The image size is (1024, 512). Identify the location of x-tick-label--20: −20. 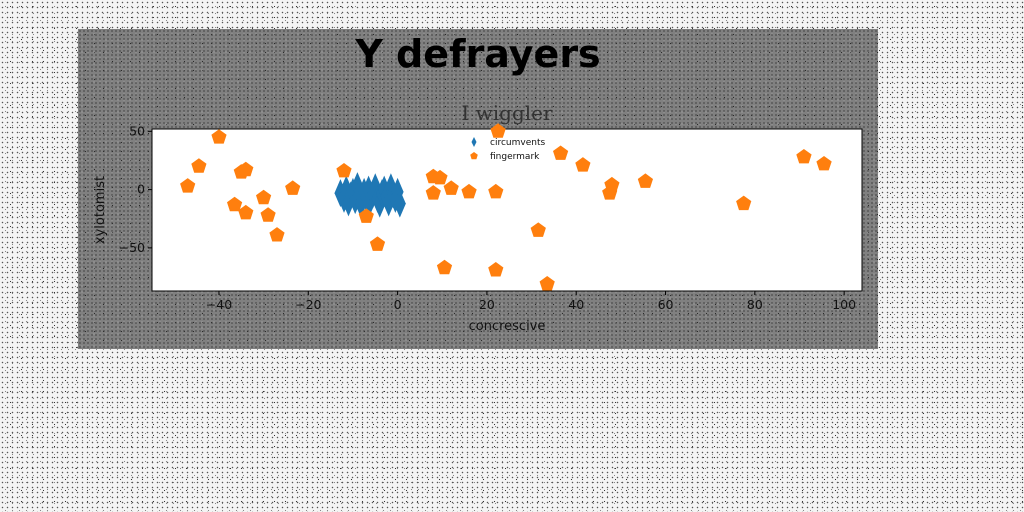
(308, 304).